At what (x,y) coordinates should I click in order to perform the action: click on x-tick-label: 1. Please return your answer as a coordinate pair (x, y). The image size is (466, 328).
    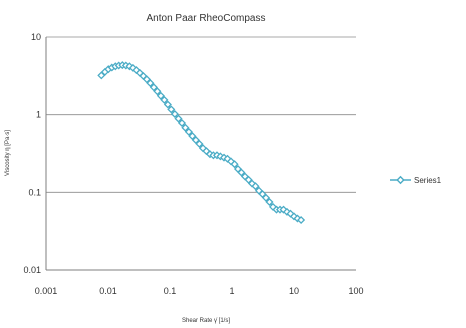
    Looking at the image, I should click on (231, 291).